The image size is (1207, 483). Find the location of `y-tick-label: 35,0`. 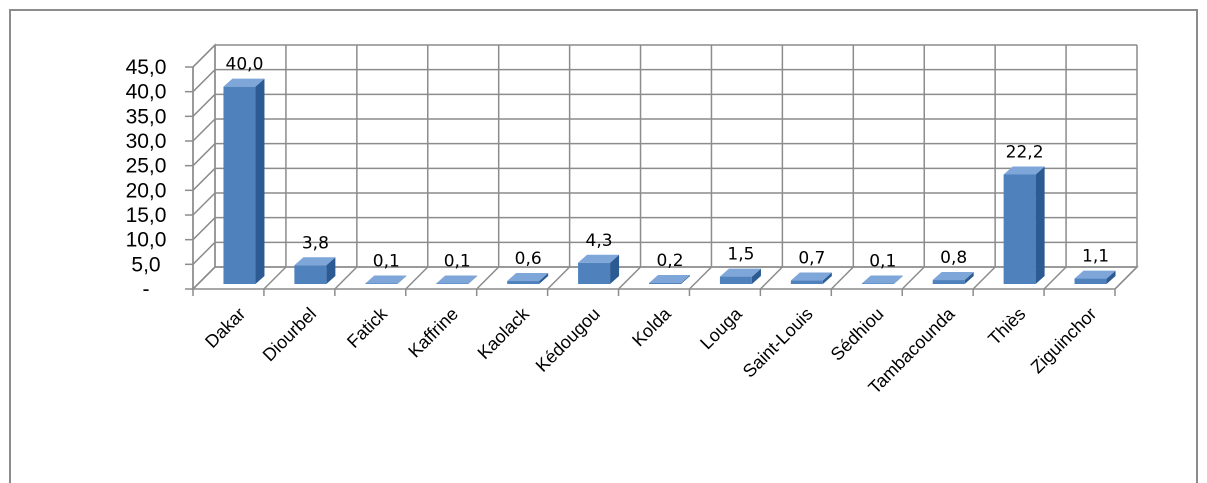

y-tick-label: 35,0 is located at coordinates (146, 116).